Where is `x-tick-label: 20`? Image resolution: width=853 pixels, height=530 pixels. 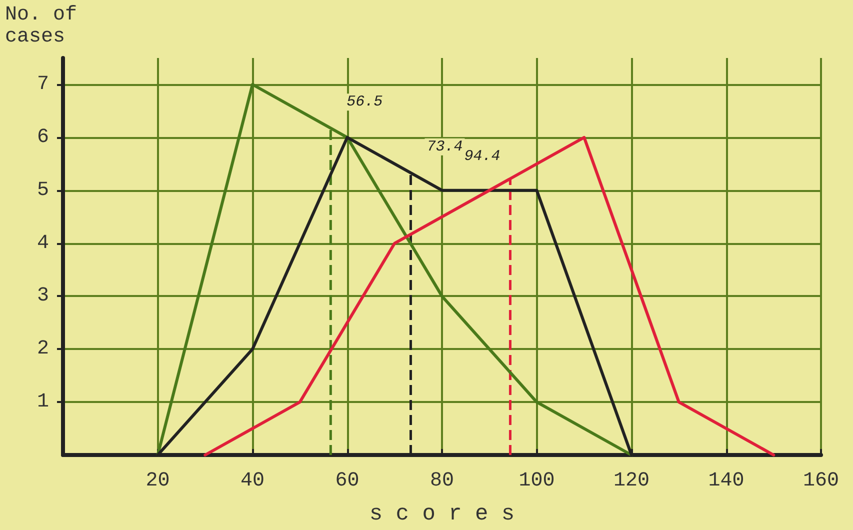
x-tick-label: 20 is located at coordinates (158, 481).